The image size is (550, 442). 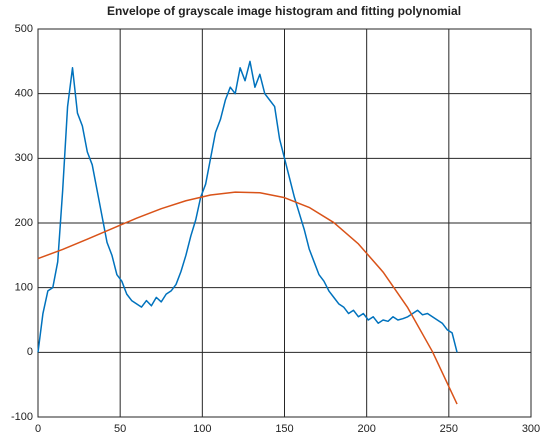 I want to click on x-tick-label: 150, so click(x=284, y=429).